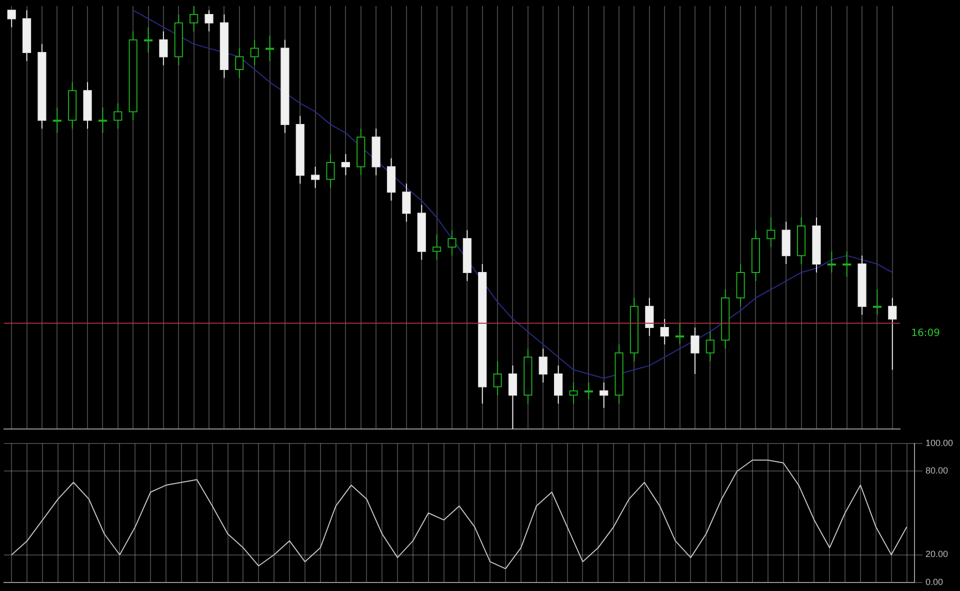  Describe the element at coordinates (939, 443) in the screenshot. I see `y-tick-label: 100.00` at that location.